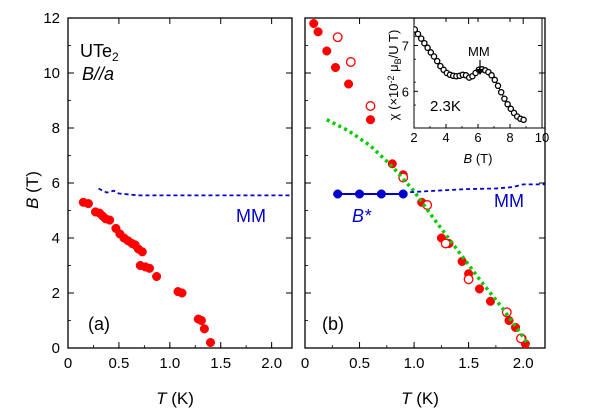 This screenshot has height=411, width=600. Describe the element at coordinates (477, 137) in the screenshot. I see `inset-x-tick-label: 6` at that location.